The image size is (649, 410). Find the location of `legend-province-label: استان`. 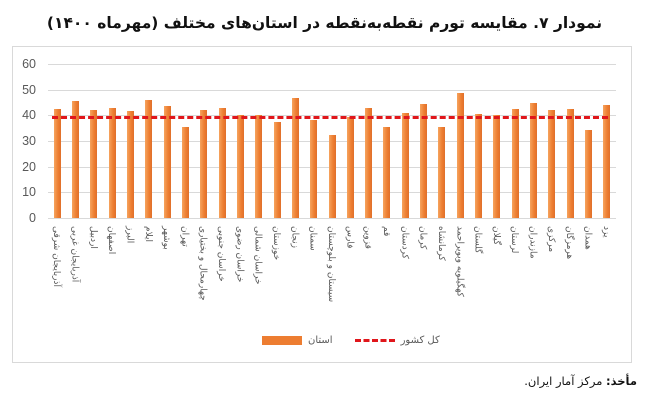

legend-province-label: استان is located at coordinates (320, 340).